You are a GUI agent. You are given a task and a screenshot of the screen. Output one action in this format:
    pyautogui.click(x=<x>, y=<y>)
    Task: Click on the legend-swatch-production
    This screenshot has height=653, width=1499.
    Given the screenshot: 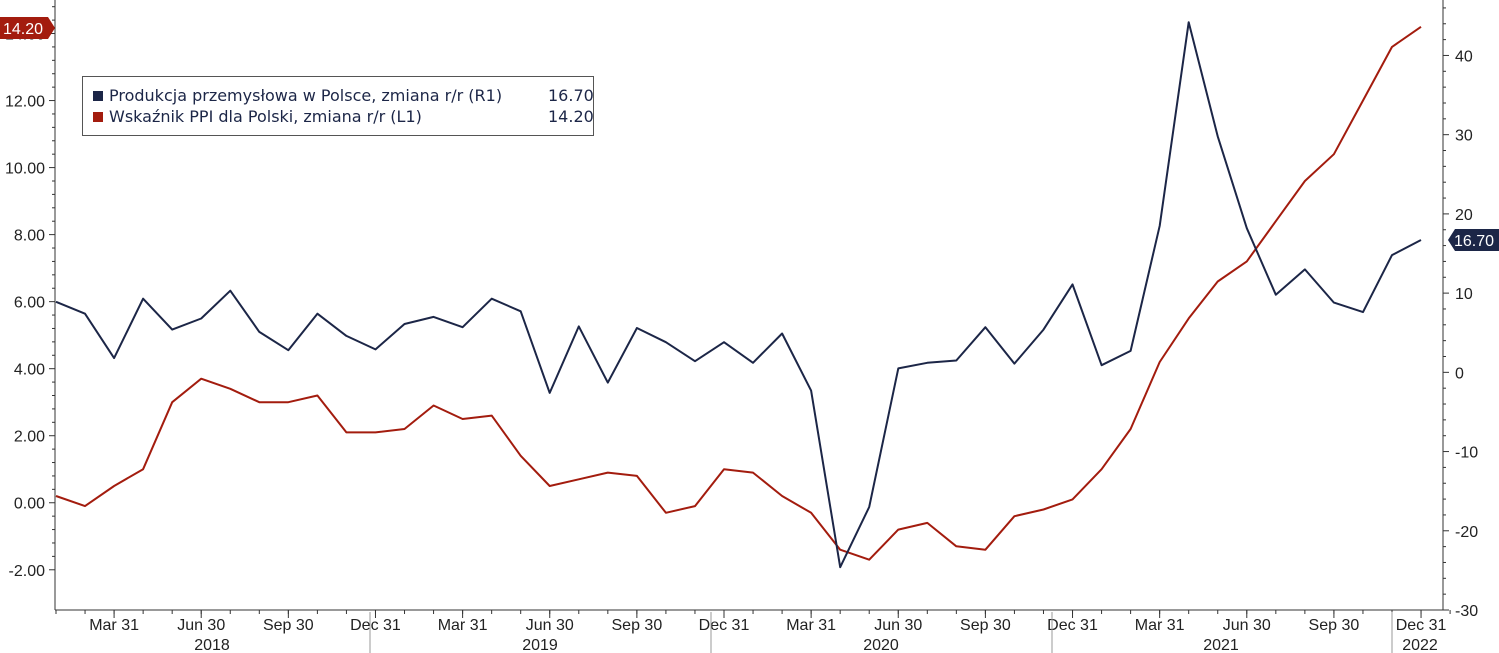 What is the action you would take?
    pyautogui.click(x=98, y=96)
    